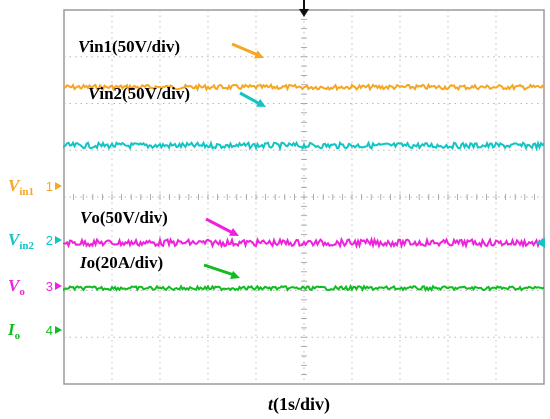  Describe the element at coordinates (540, 242) in the screenshot. I see `right-level-marker-icon` at that location.